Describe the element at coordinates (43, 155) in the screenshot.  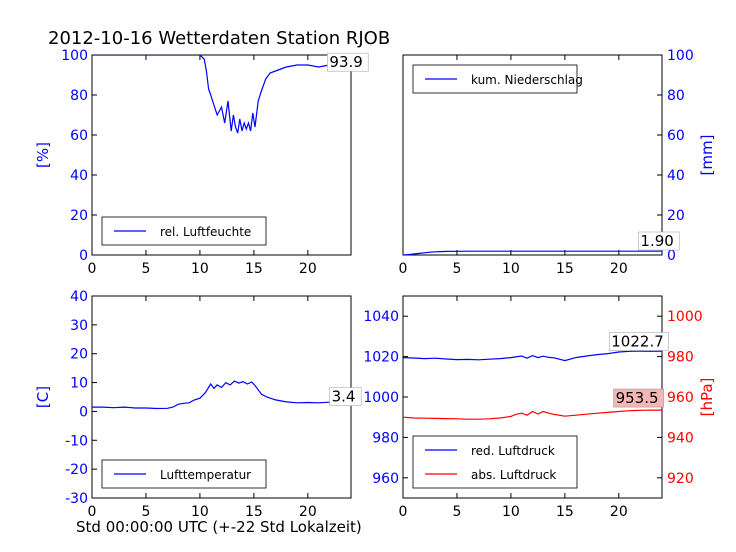
I see `y-axis-label: [%]` at that location.